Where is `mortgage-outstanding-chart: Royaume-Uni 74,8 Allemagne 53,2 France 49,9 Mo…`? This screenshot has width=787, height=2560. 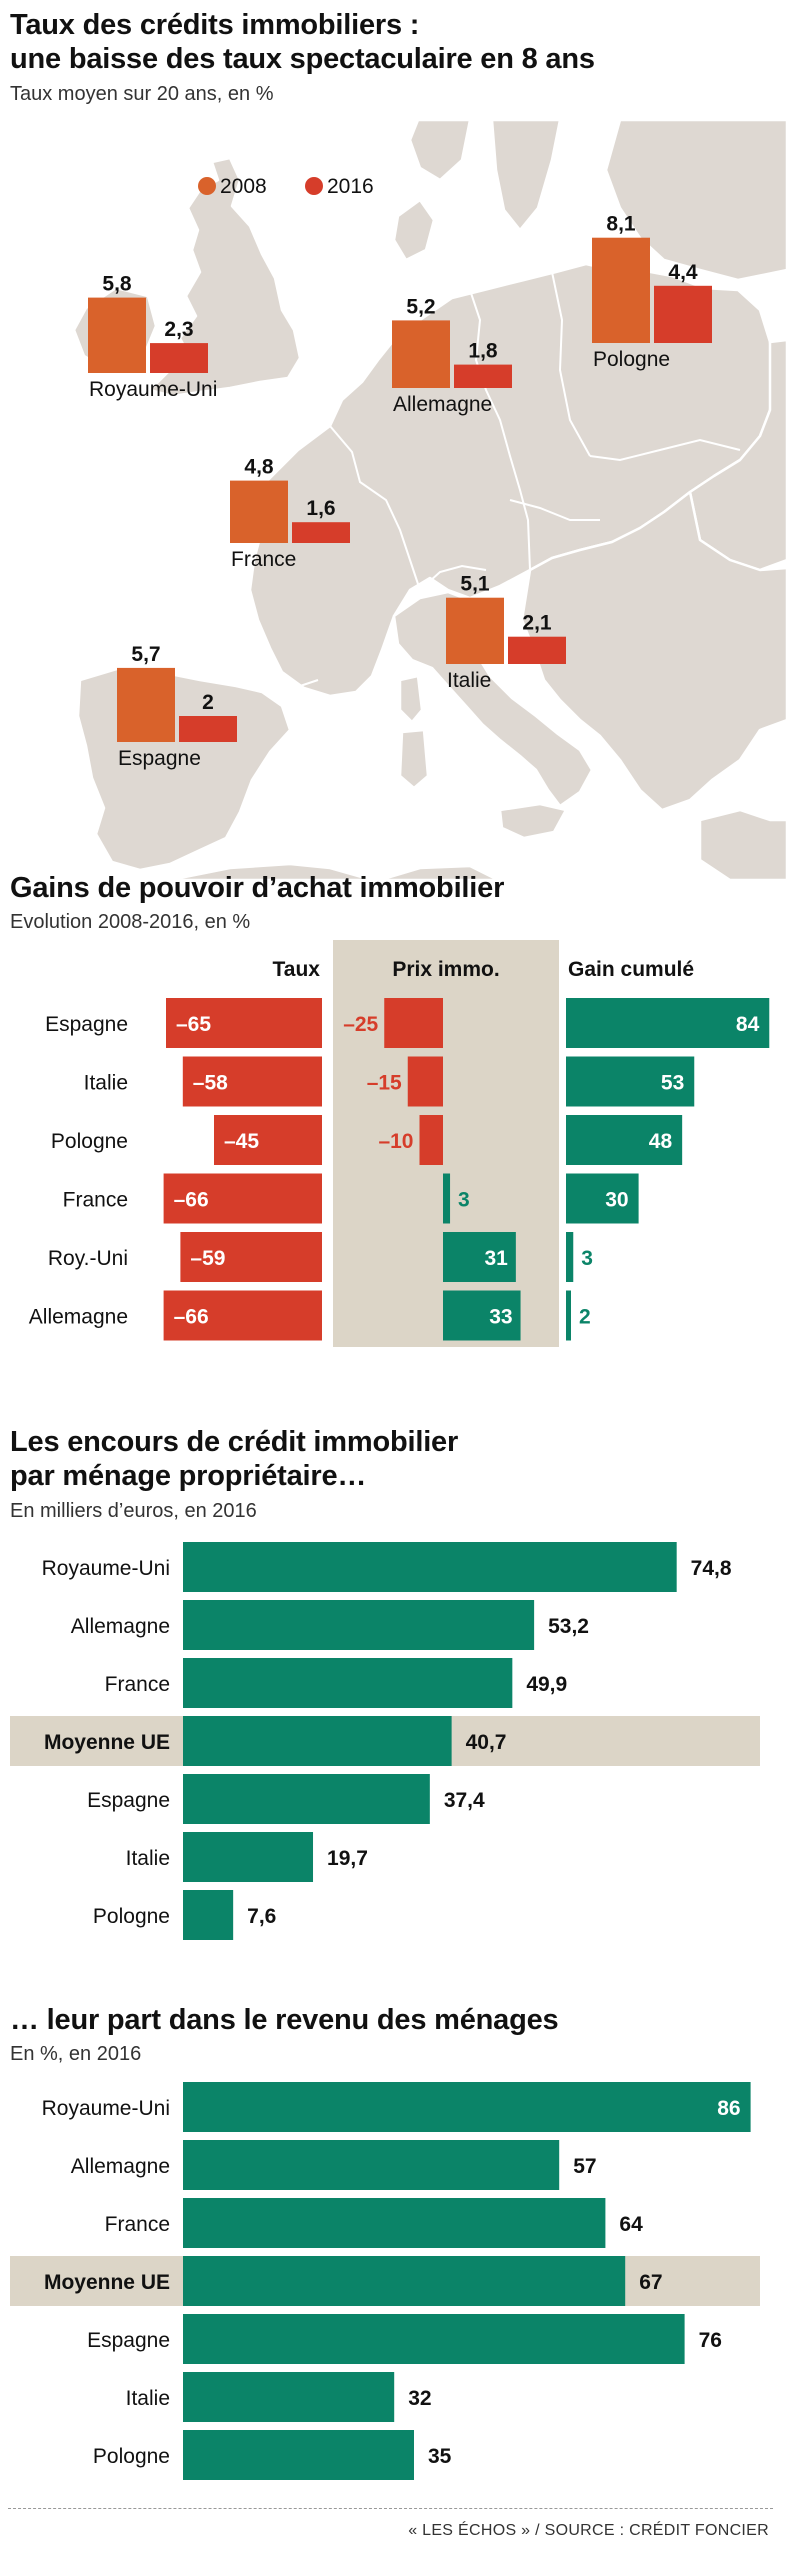
mortgage-outstanding-chart: Royaume-Uni 74,8 Allemagne 53,2 France 49,9 Mo… is located at coordinates (385, 1741).